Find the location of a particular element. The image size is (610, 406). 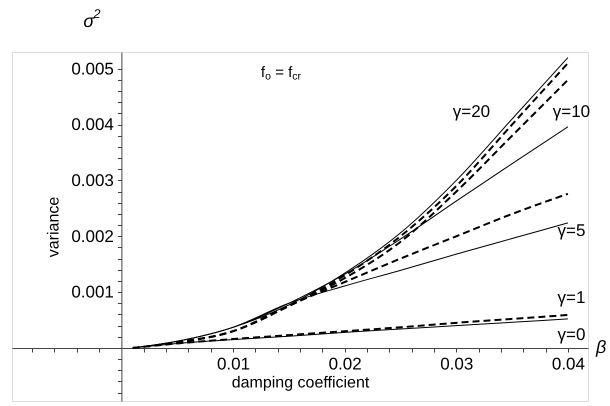

x-tick-label: 0.02 is located at coordinates (345, 364).